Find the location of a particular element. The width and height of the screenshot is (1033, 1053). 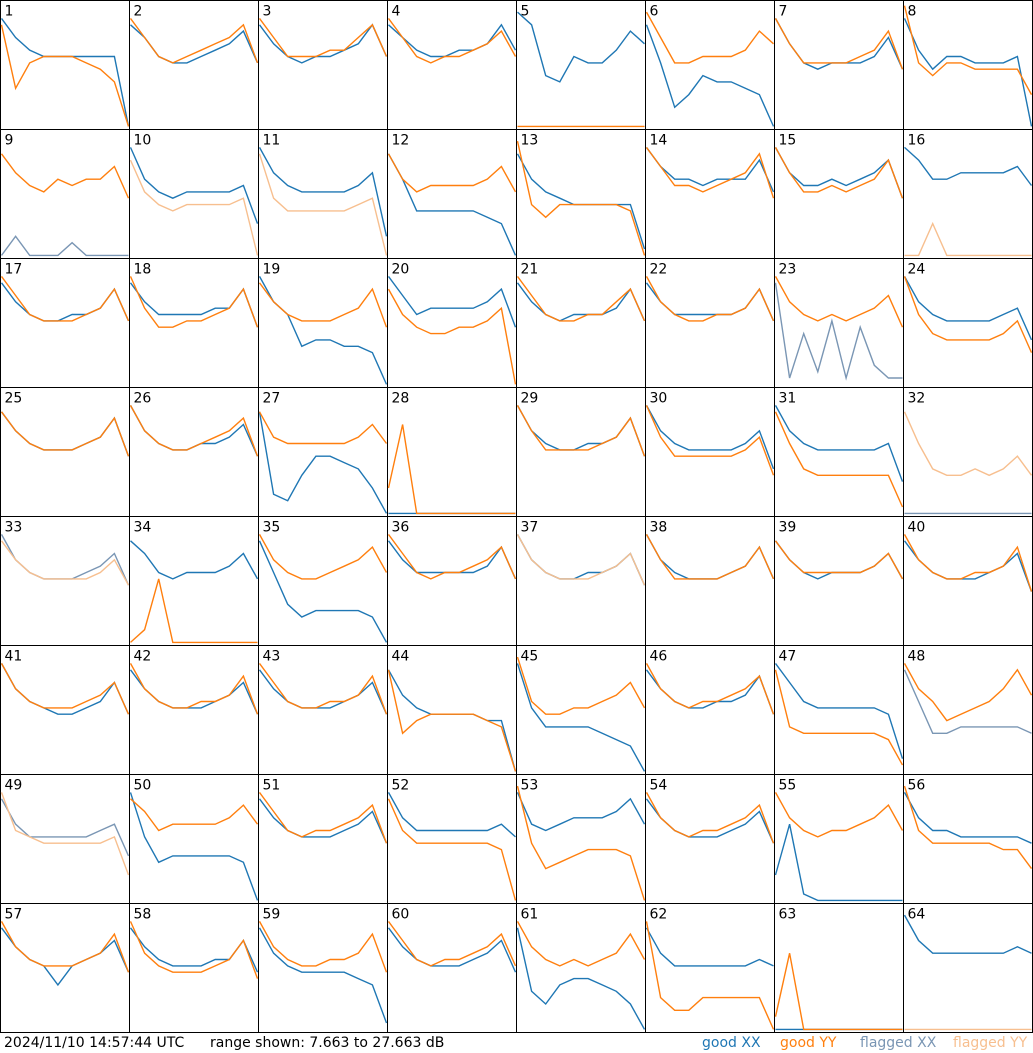

panel-label: 32 is located at coordinates (917, 399).